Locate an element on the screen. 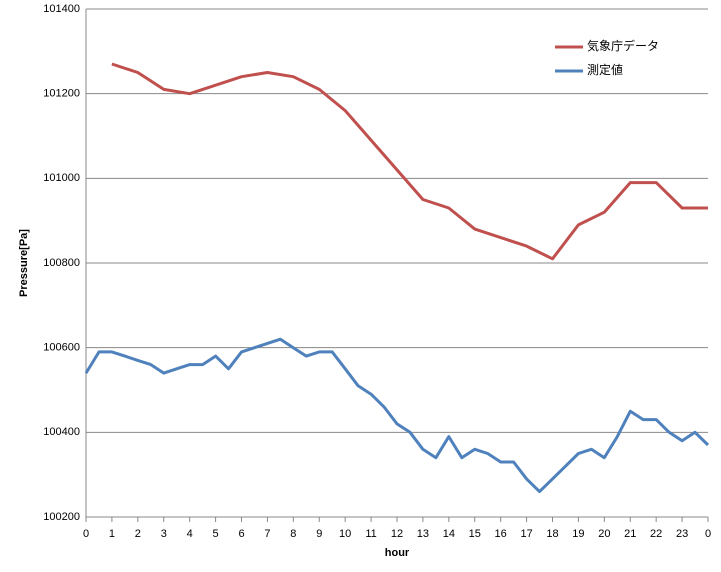 This screenshot has width=721, height=572. y-tick-label: 101000 is located at coordinates (61, 178).